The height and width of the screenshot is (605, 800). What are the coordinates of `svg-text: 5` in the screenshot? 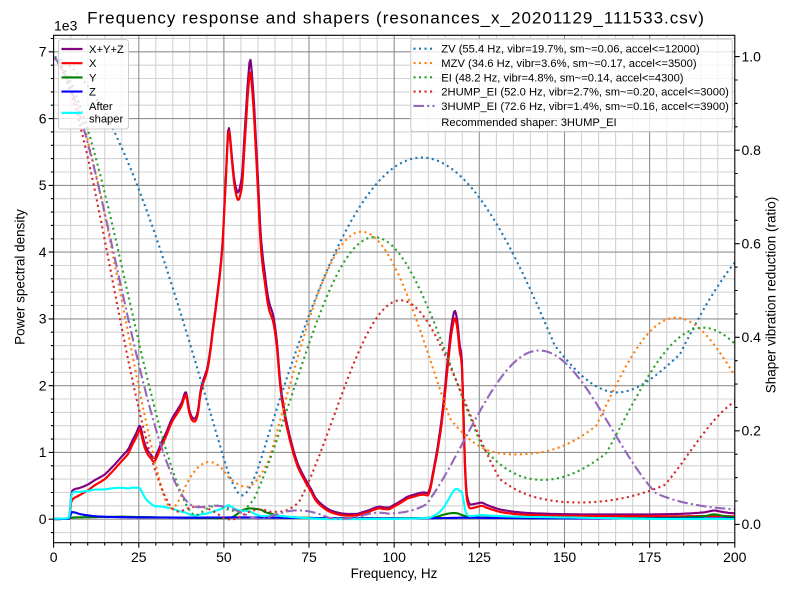 It's located at (43, 185).